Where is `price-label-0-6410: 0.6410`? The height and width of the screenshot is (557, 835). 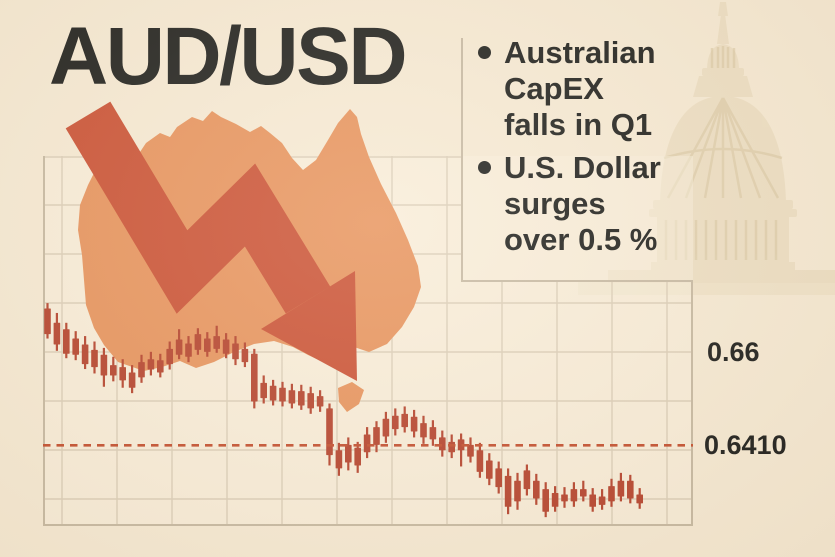 price-label-0-6410: 0.6410 is located at coordinates (745, 445).